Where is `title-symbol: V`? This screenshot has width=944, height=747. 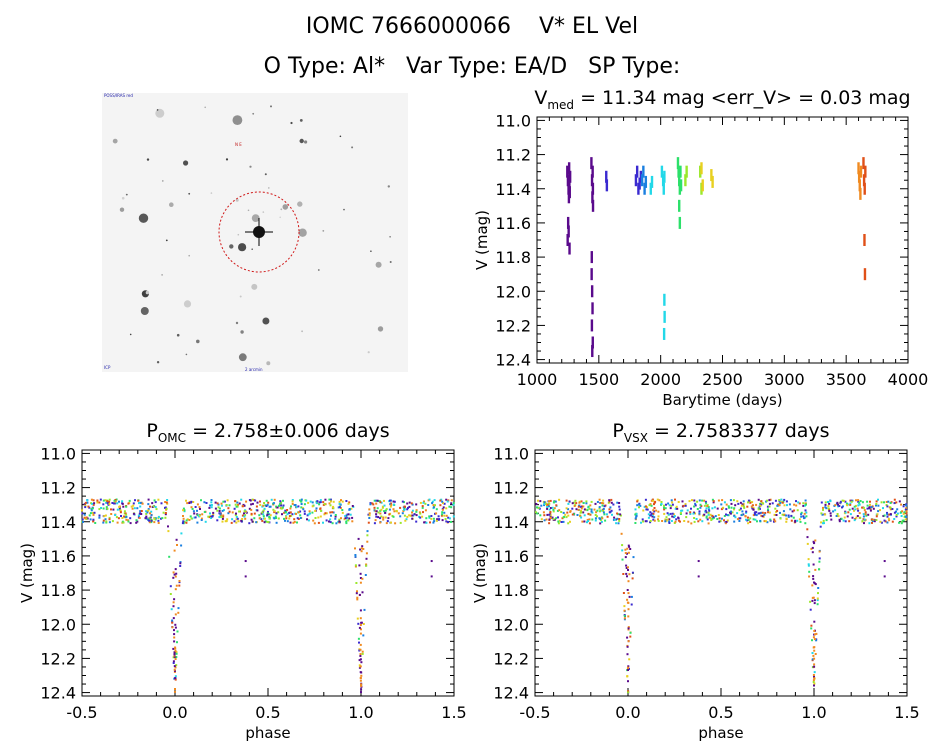 title-symbol: V is located at coordinates (540, 98).